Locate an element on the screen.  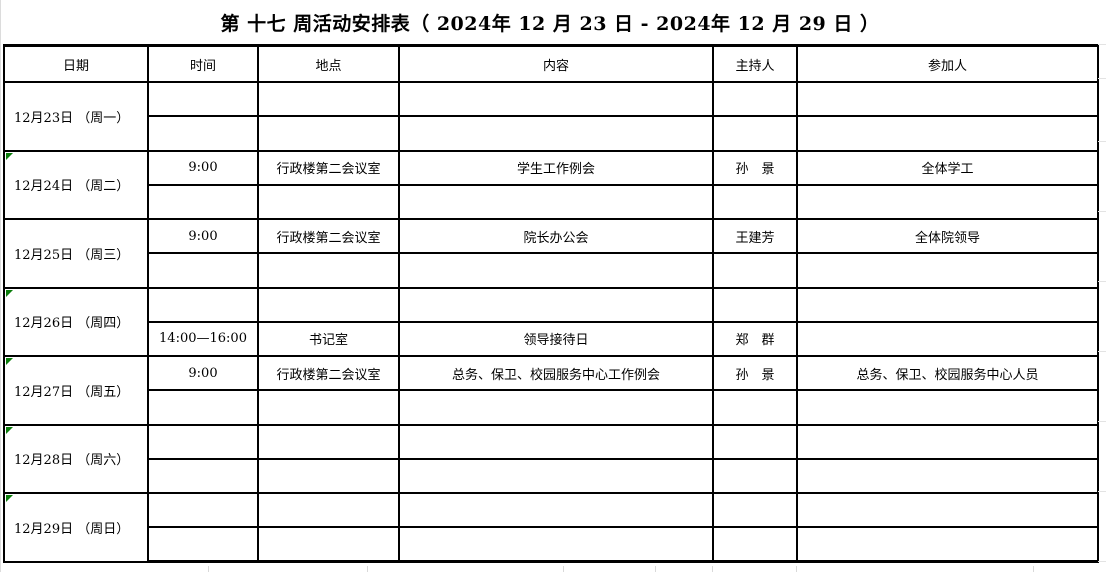
date-label: 12月29日 （周日） is located at coordinates (72, 529).